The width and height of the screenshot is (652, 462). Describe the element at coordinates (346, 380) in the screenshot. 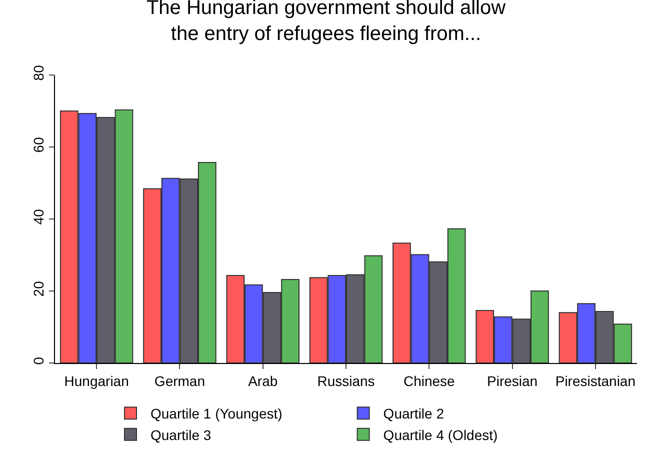

I see `x-tick-label: Russians` at that location.